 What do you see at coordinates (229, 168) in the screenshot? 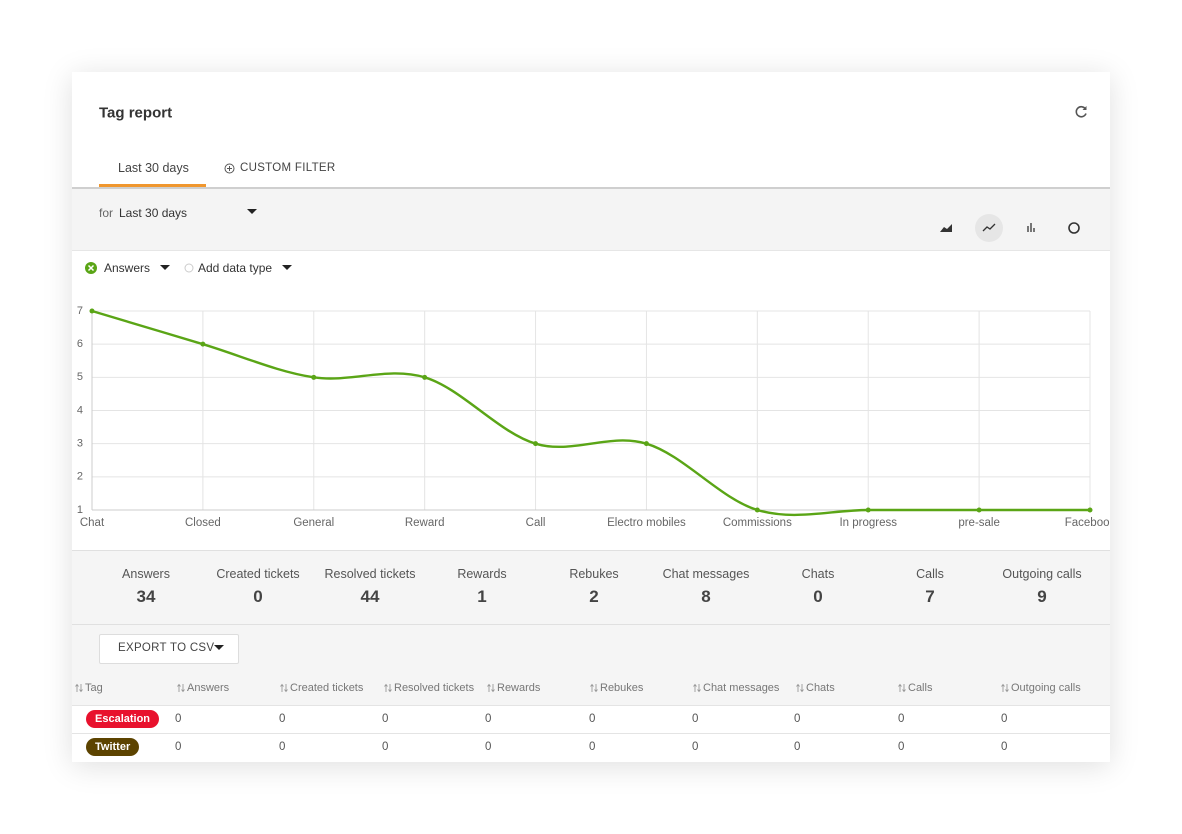
I see `add-icon` at bounding box center [229, 168].